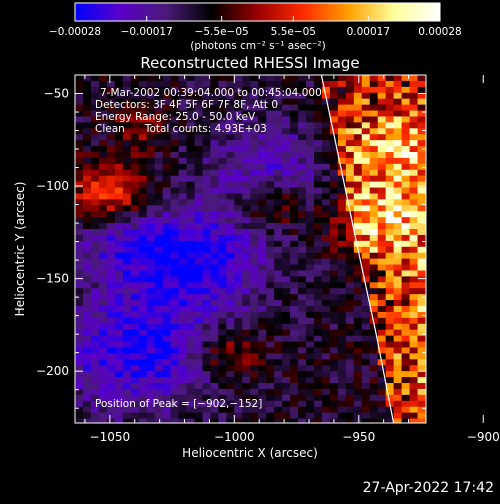 The width and height of the screenshot is (500, 504). I want to click on x-tick-label: −1000, so click(234, 437).